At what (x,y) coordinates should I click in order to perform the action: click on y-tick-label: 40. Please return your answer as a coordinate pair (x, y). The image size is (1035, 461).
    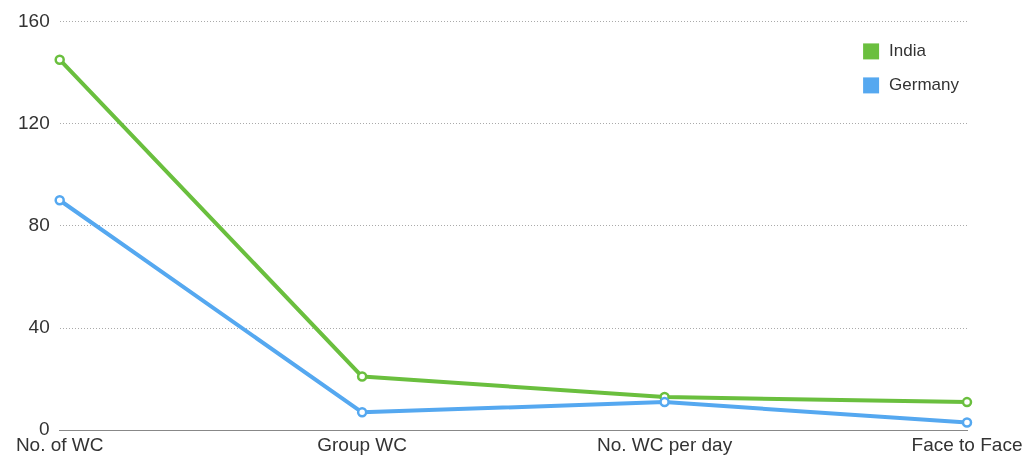
    Looking at the image, I should click on (39, 327).